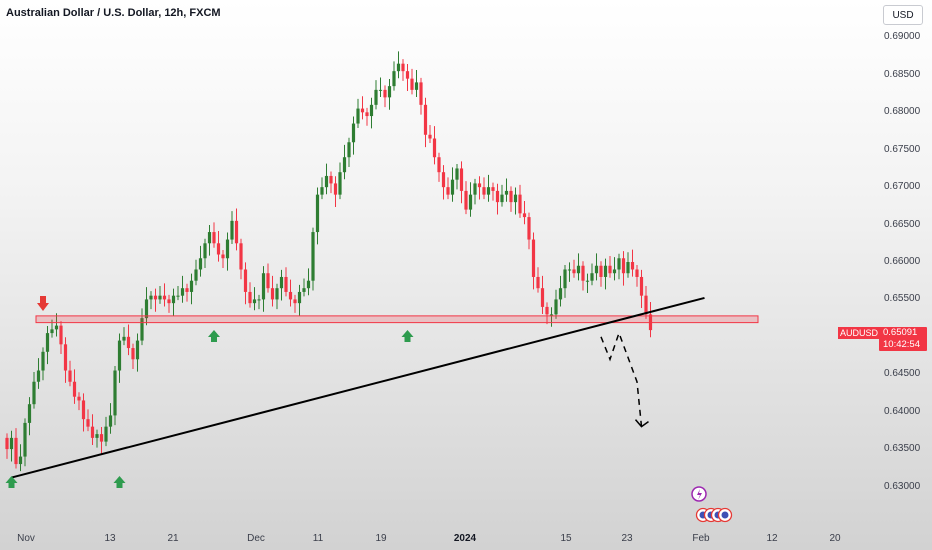 Image resolution: width=932 pixels, height=550 pixels. What do you see at coordinates (772, 538) in the screenshot?
I see `time-tick-label: 12` at bounding box center [772, 538].